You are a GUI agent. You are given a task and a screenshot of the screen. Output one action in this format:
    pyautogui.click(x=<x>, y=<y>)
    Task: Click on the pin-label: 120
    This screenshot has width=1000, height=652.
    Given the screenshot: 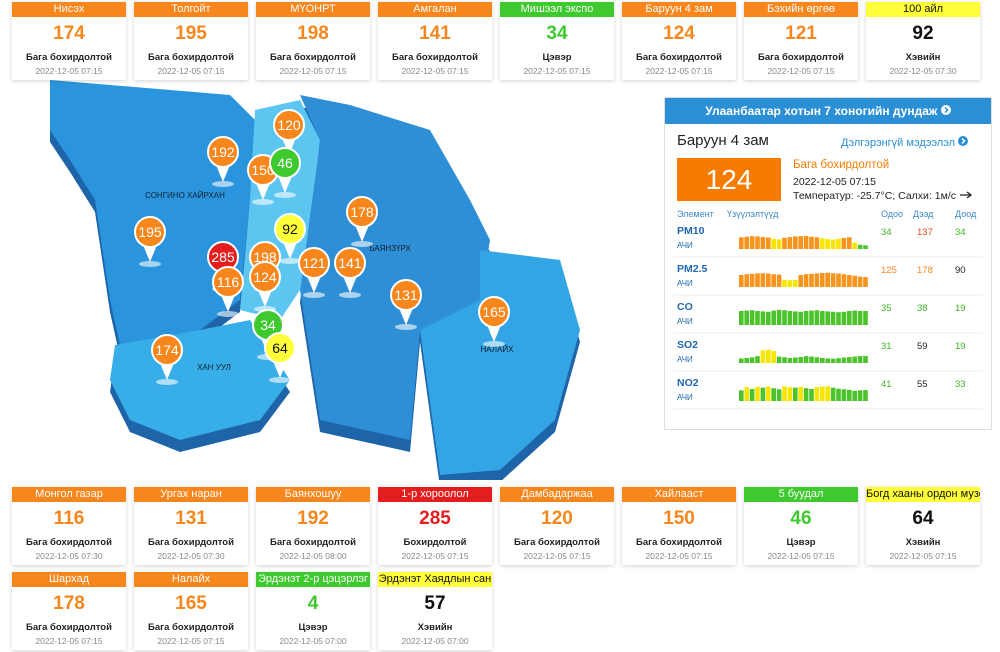 What is the action you would take?
    pyautogui.click(x=289, y=125)
    